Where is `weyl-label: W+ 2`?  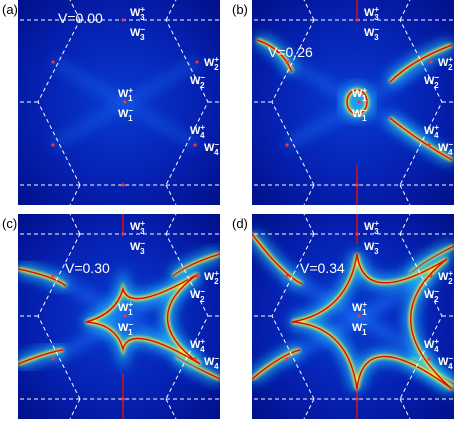 weyl-label: W+ 2 is located at coordinates (211, 63).